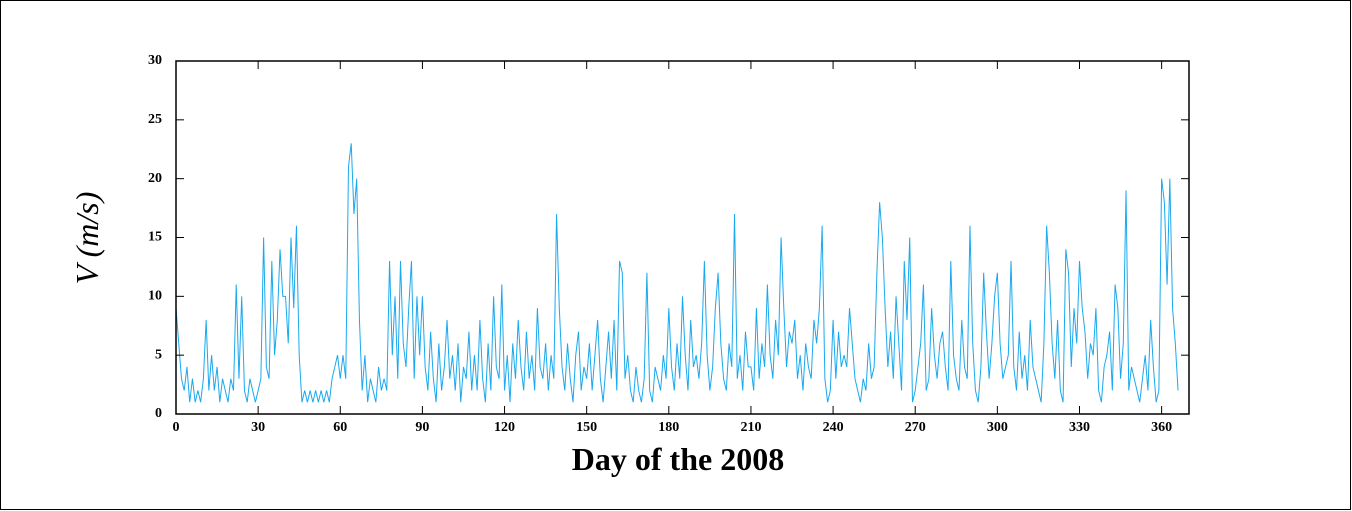  I want to click on y-tick-label: 30, so click(155, 60).